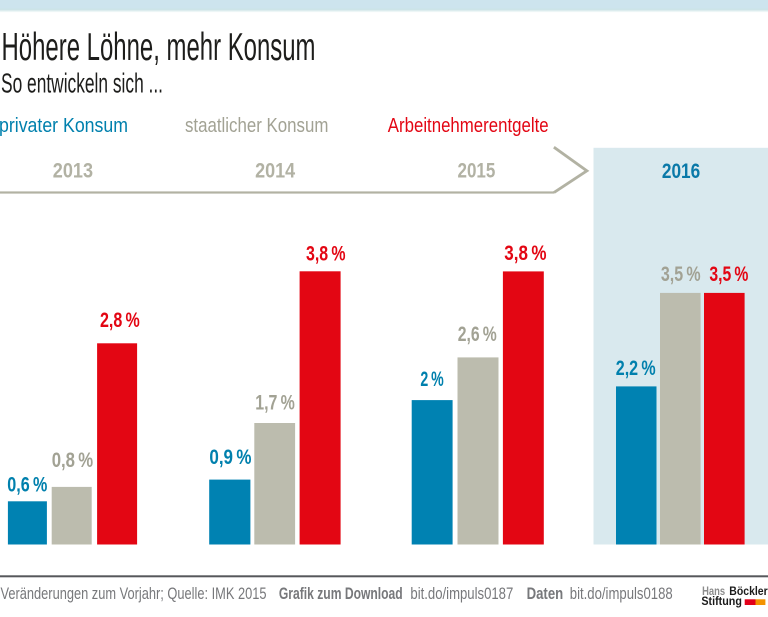 The image size is (768, 617). I want to click on svg-text: Stiftung, so click(721, 602).